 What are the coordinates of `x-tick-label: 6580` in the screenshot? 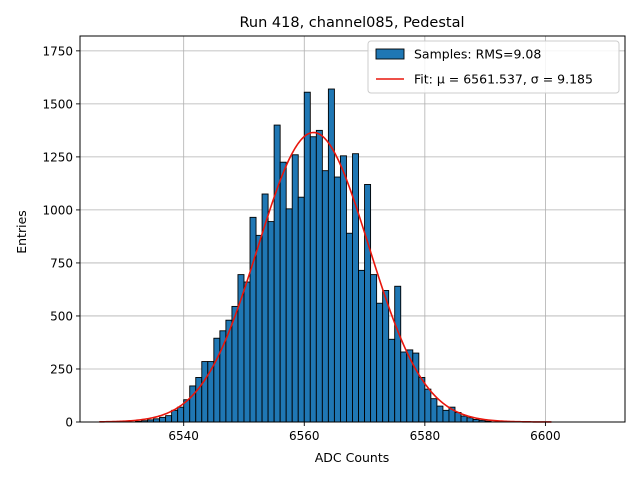 It's located at (425, 436).